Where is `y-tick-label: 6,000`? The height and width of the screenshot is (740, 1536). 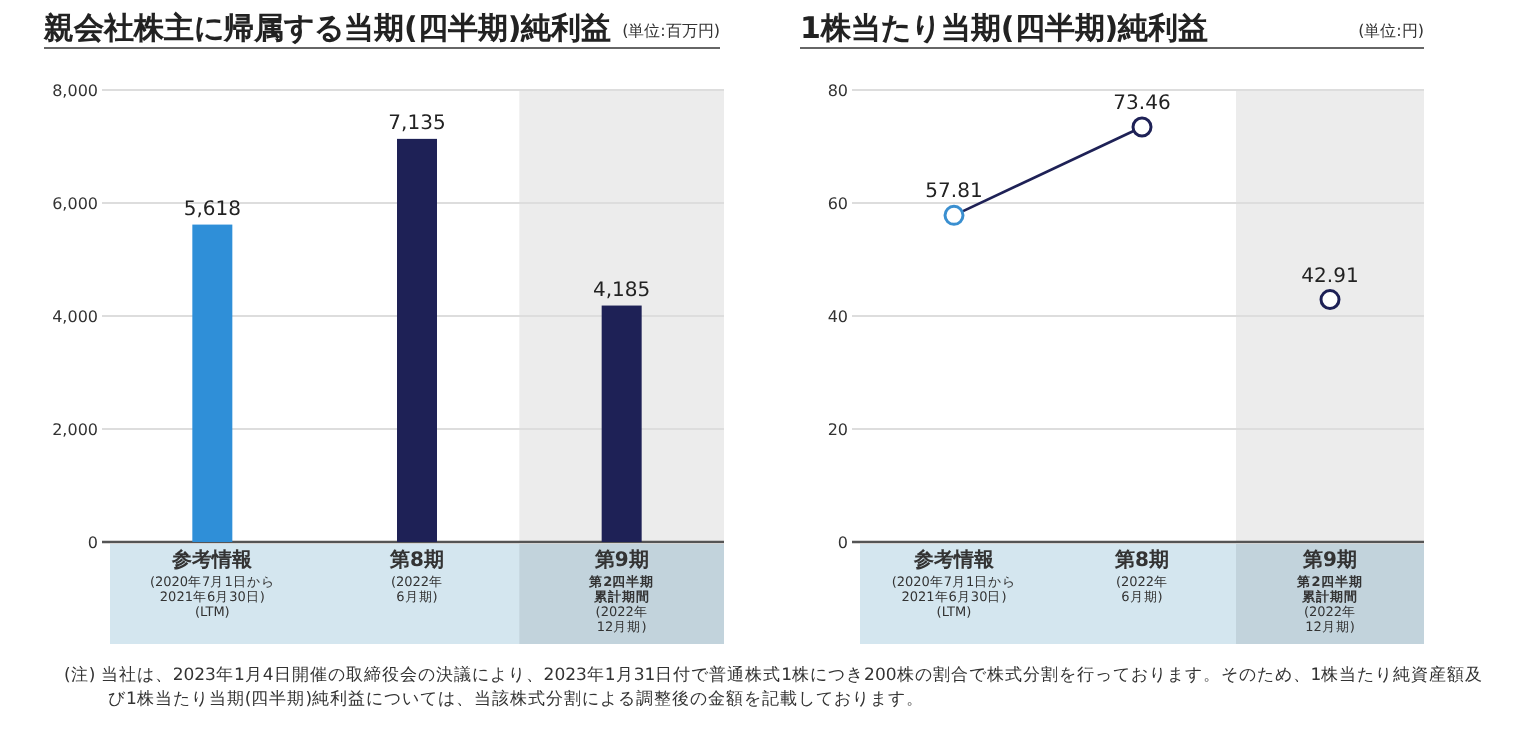 y-tick-label: 6,000 is located at coordinates (75, 204).